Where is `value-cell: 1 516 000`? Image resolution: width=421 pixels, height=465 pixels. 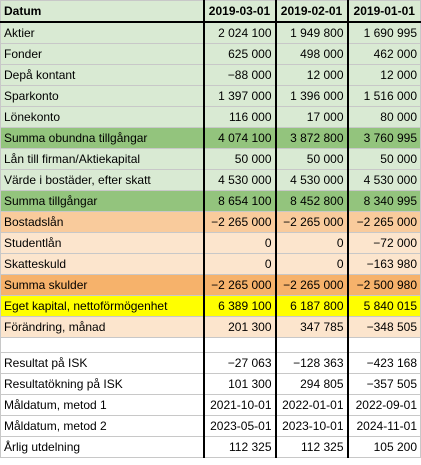 value-cell: 1 516 000 is located at coordinates (383, 96).